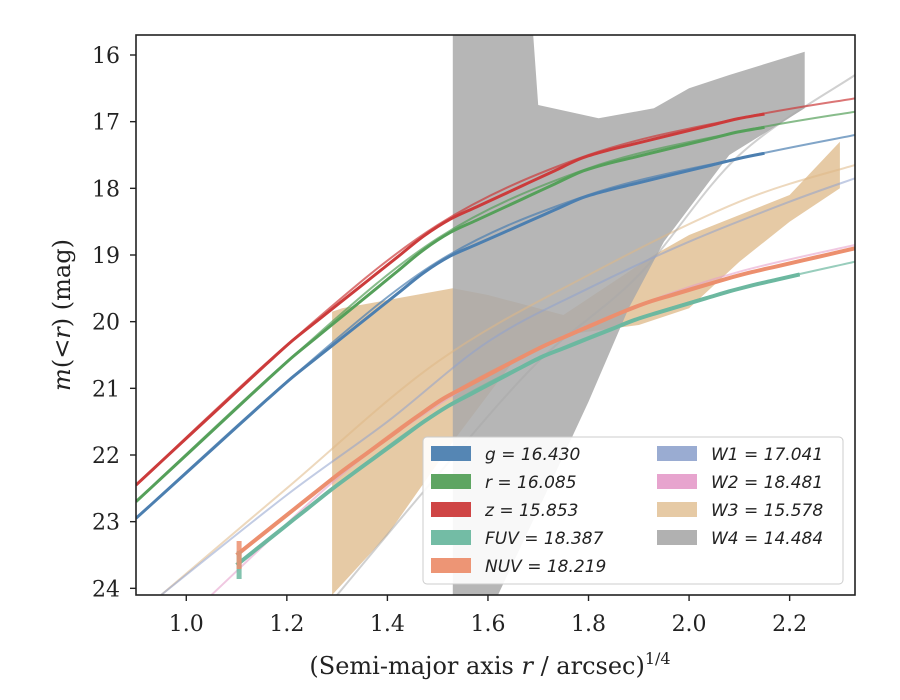 Image resolution: width=900 pixels, height=700 pixels. Describe the element at coordinates (489, 664) in the screenshot. I see `x-axis-label: (Semi-major axis r / arcsec)1/4` at that location.